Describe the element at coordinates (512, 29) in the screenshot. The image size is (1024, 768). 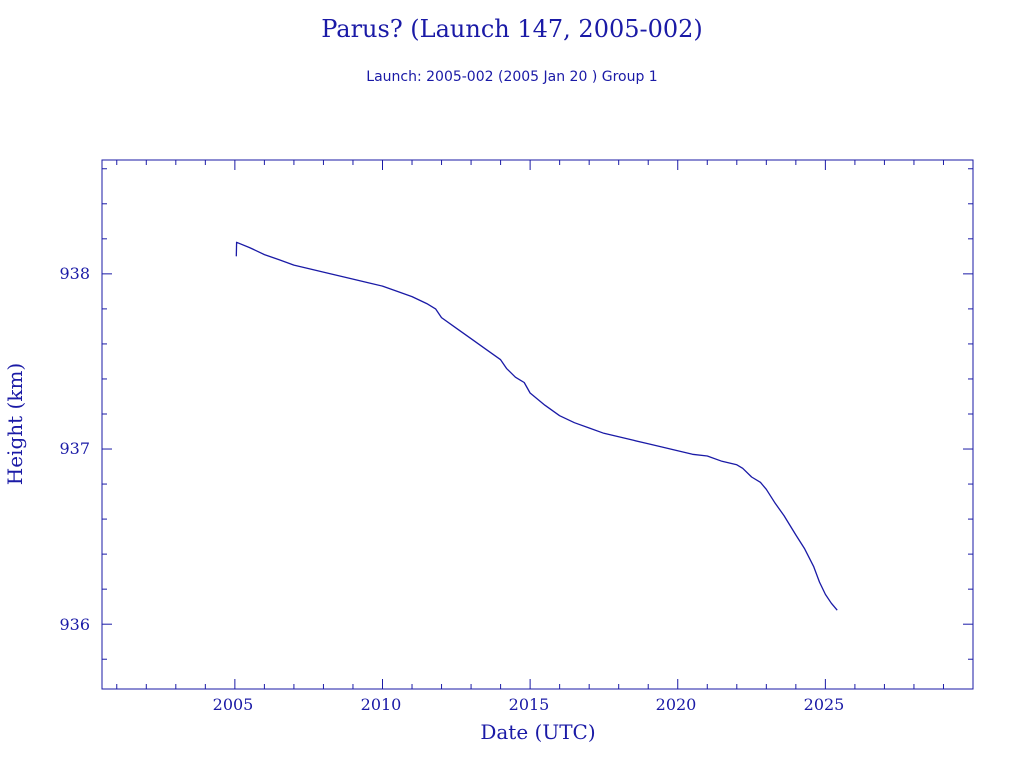
I see `chart-title: Parus? (Launch 147, 2005-002)` at that location.